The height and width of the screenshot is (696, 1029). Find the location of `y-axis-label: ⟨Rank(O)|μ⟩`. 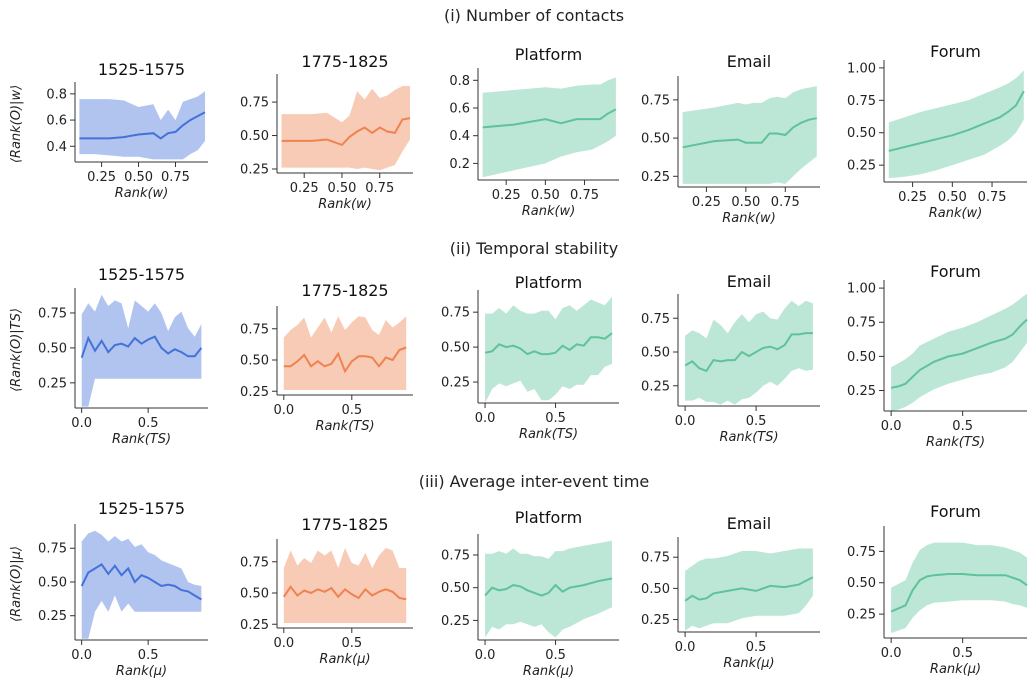

y-axis-label: ⟨Rank(O)|μ⟩ is located at coordinates (16, 584).